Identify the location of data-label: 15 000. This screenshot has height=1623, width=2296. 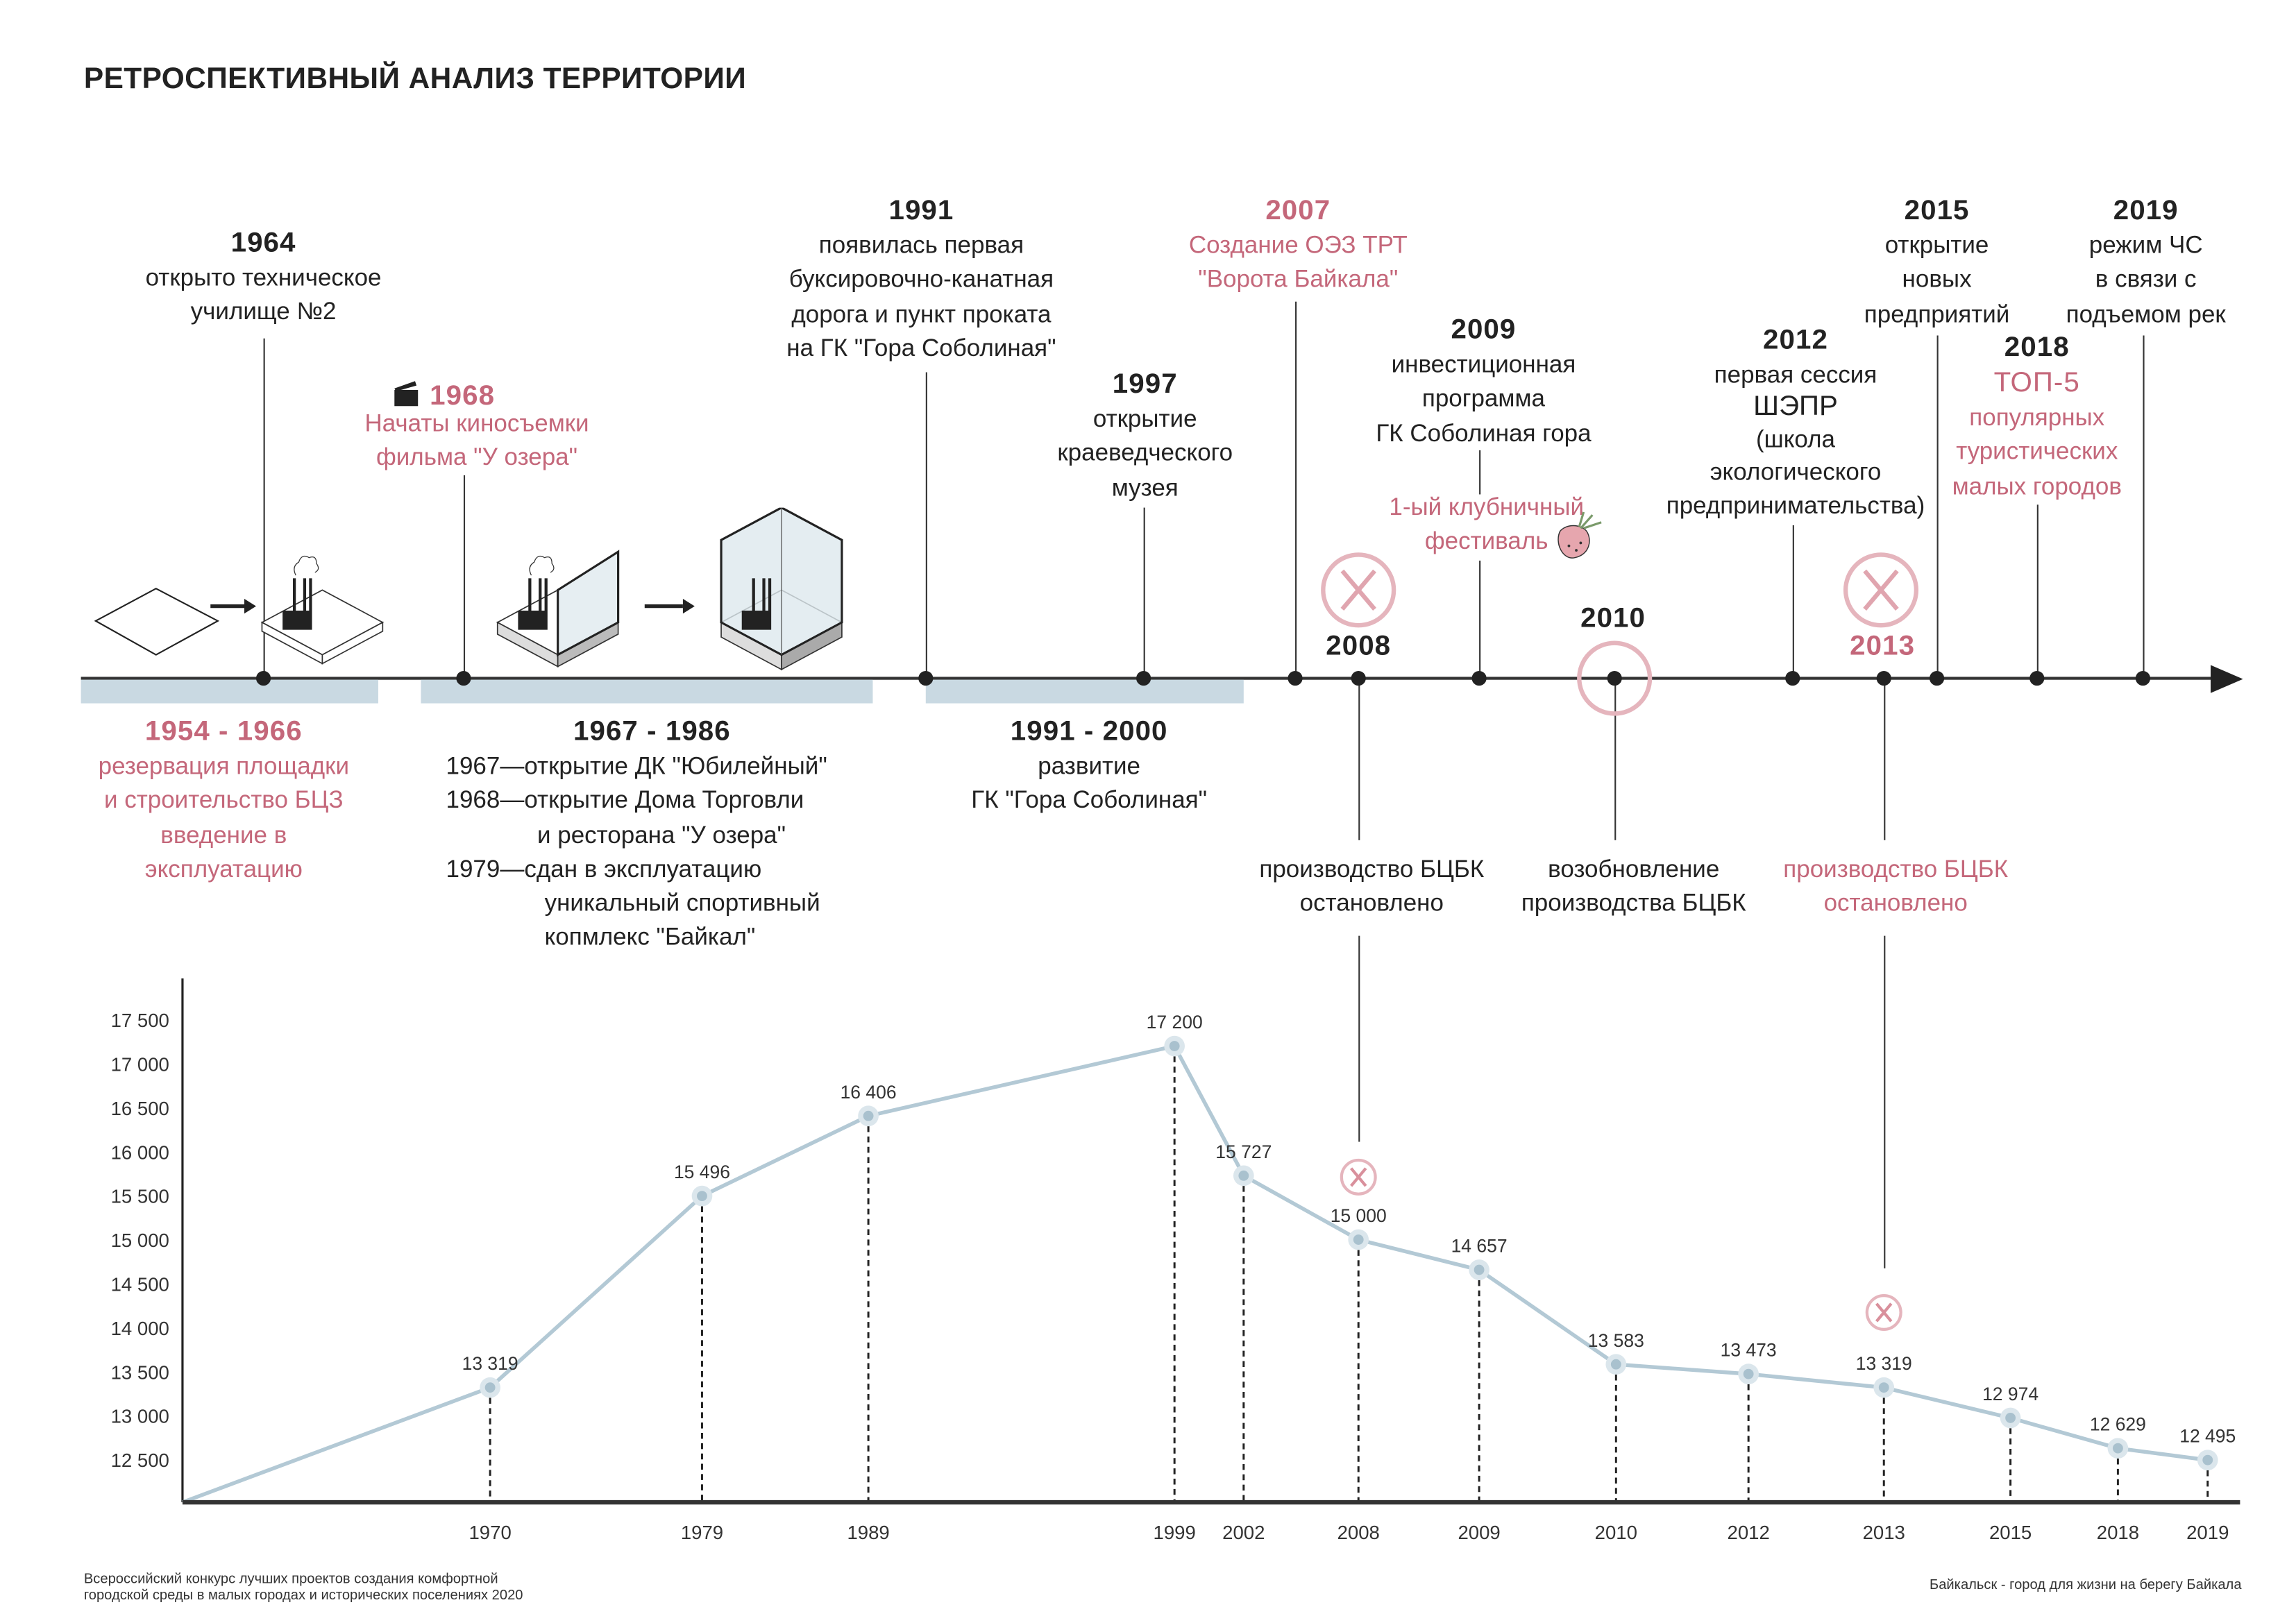
(1359, 1215).